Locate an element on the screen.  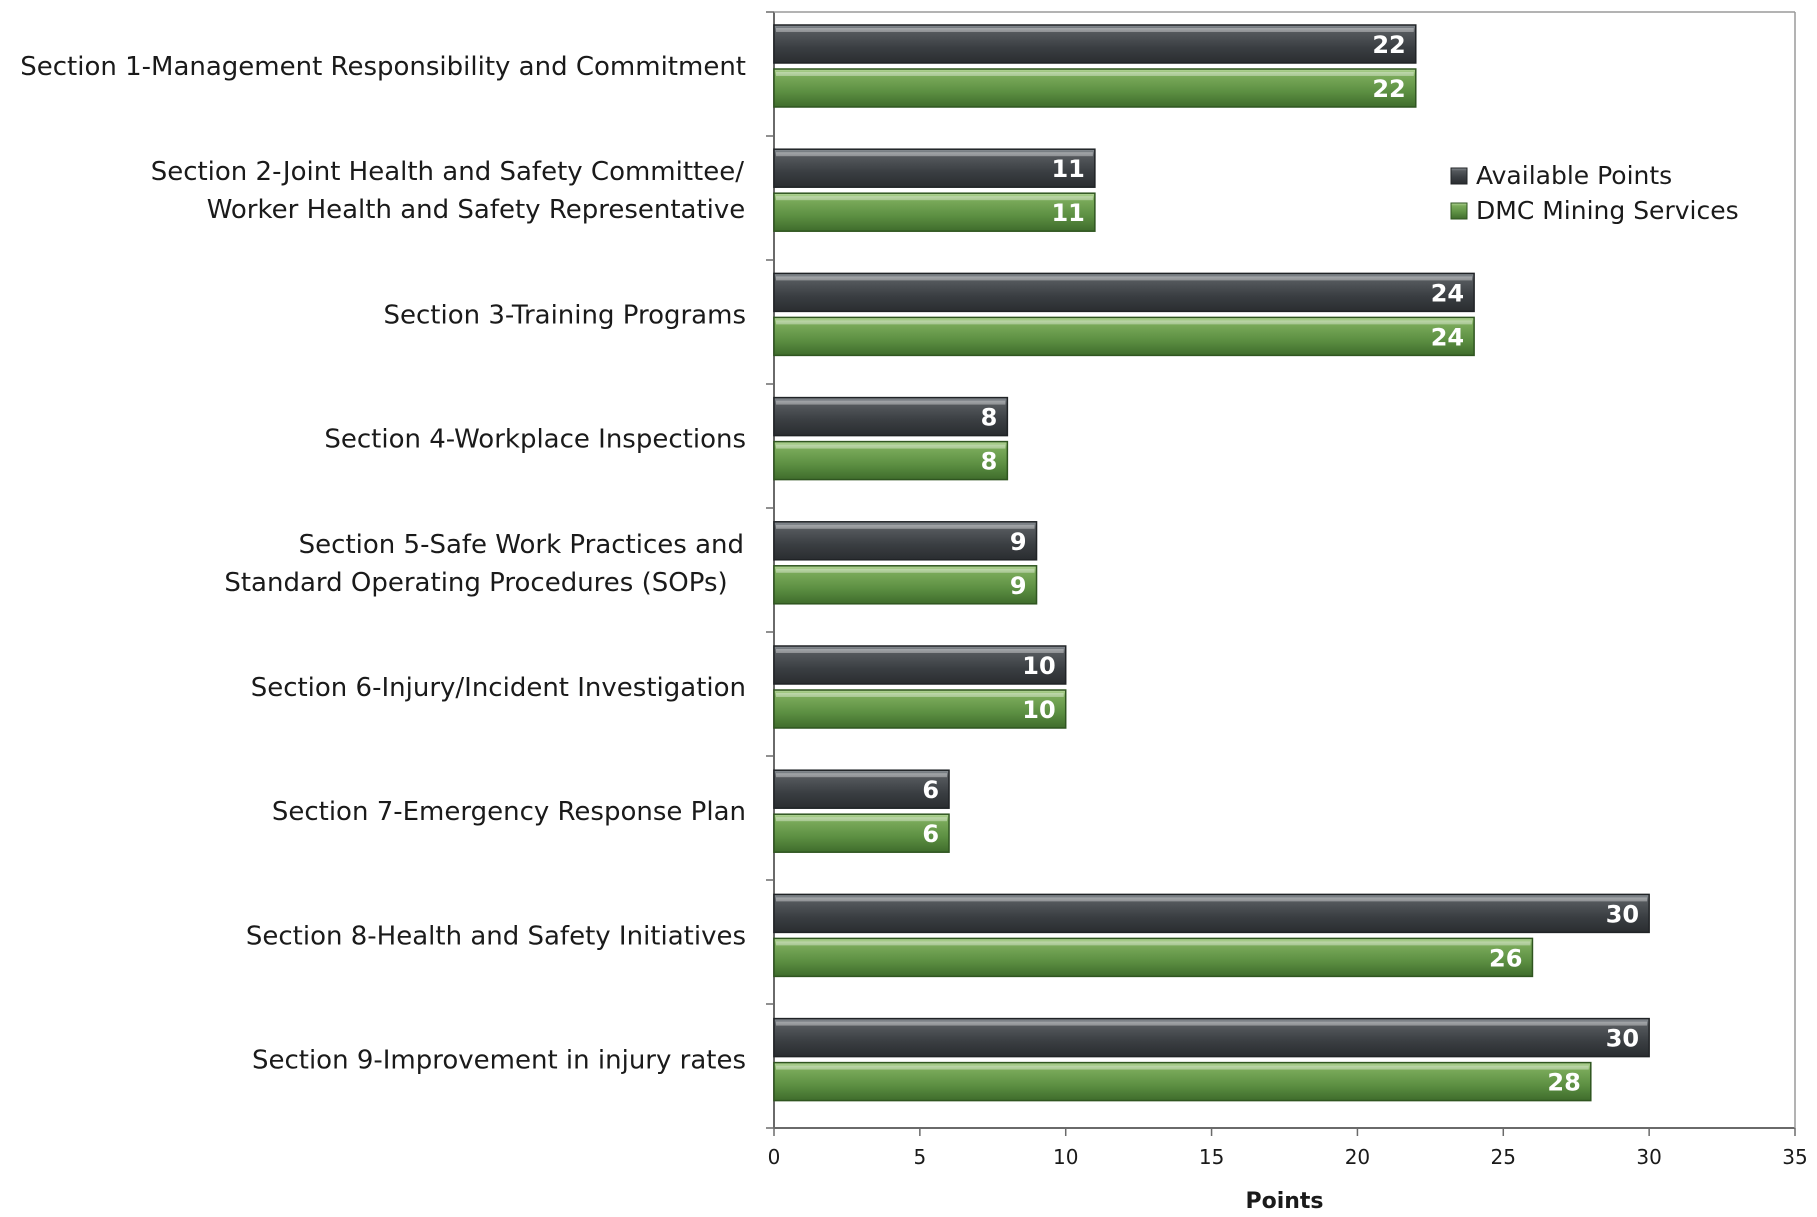
x-tick-label-25: 25 is located at coordinates (1503, 1157).